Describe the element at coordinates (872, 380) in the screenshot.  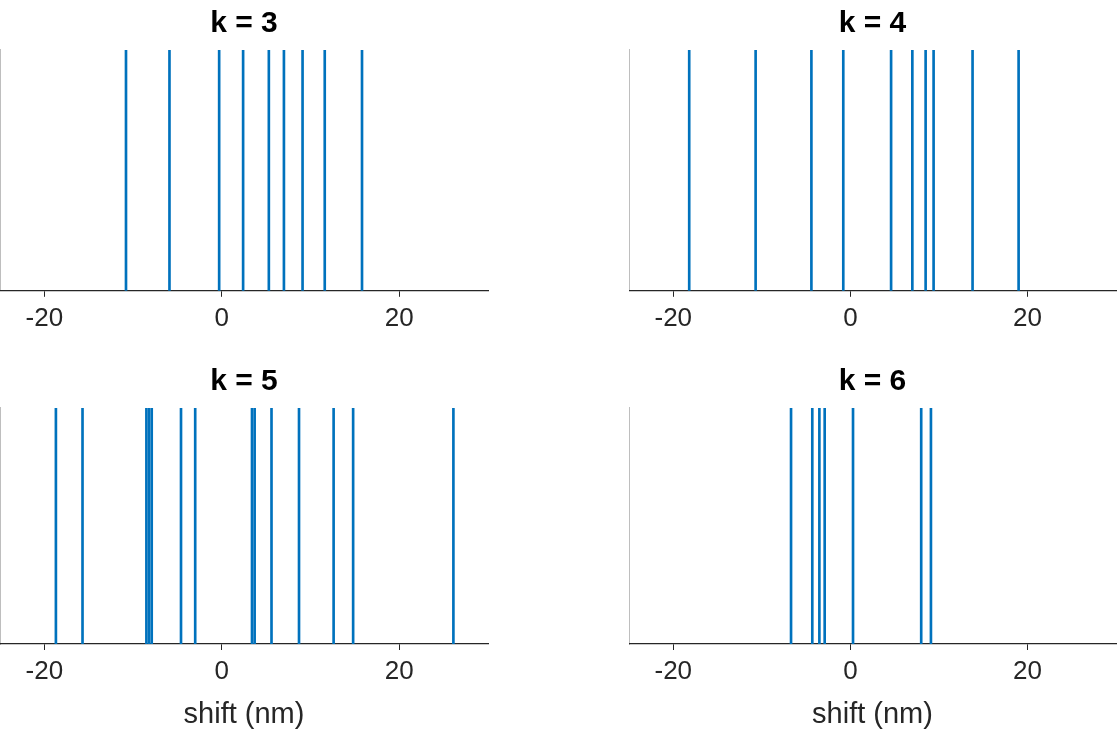
I see `chart-title: k = 6` at that location.